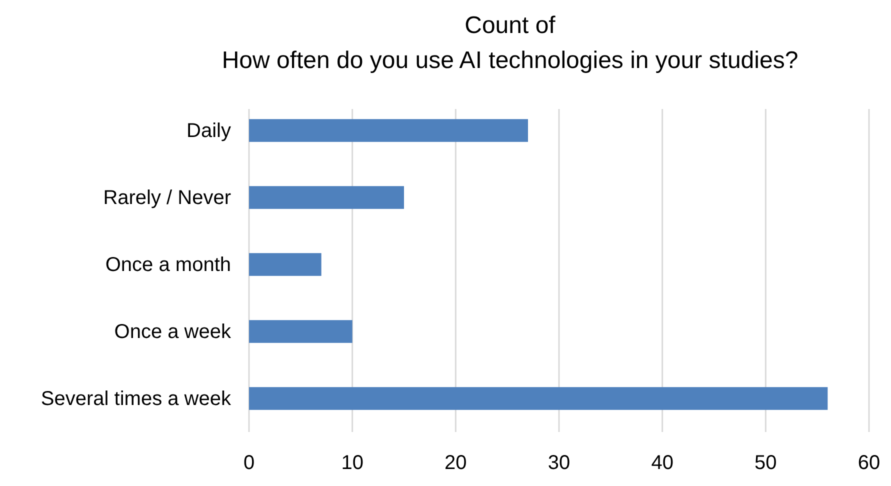  I want to click on x-tick-label: 30, so click(559, 463).